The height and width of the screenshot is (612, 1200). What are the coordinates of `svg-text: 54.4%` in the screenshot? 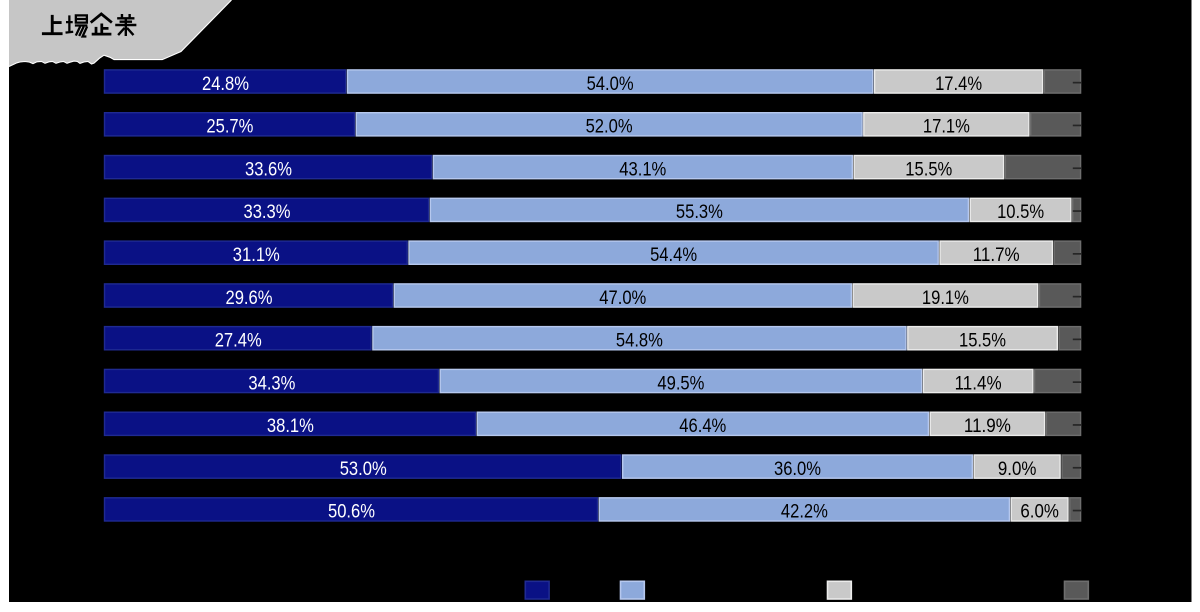 It's located at (673, 255).